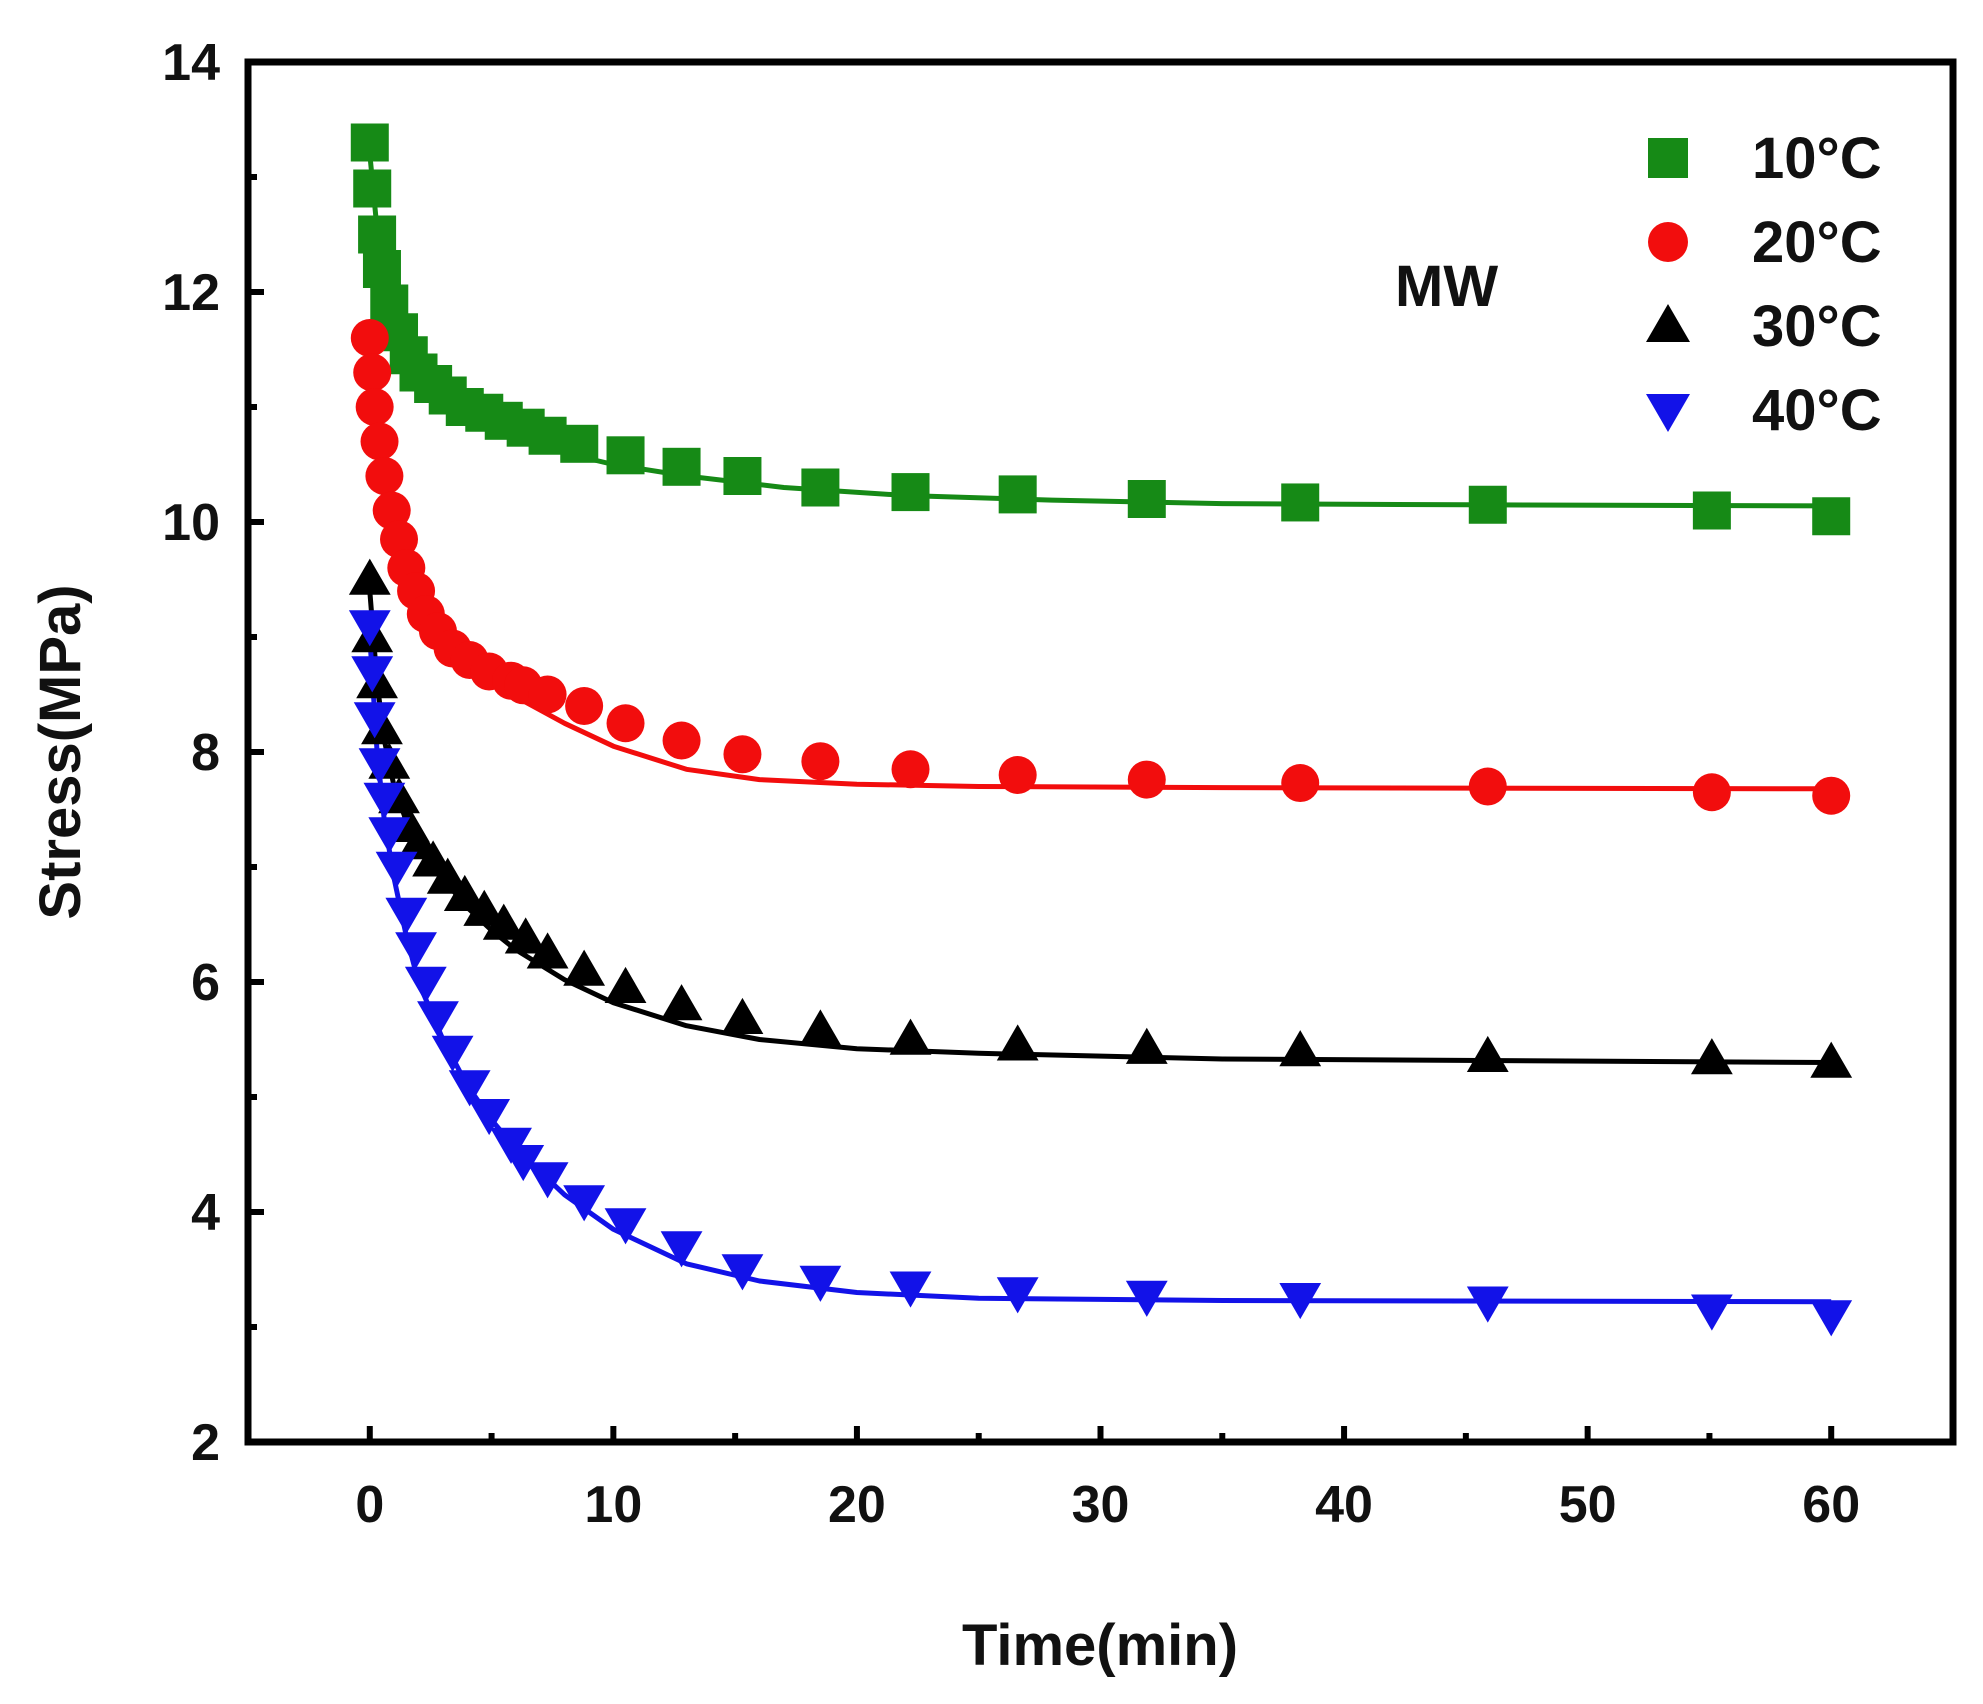 Image resolution: width=1983 pixels, height=1704 pixels. I want to click on x-tick-label: 10, so click(613, 1505).